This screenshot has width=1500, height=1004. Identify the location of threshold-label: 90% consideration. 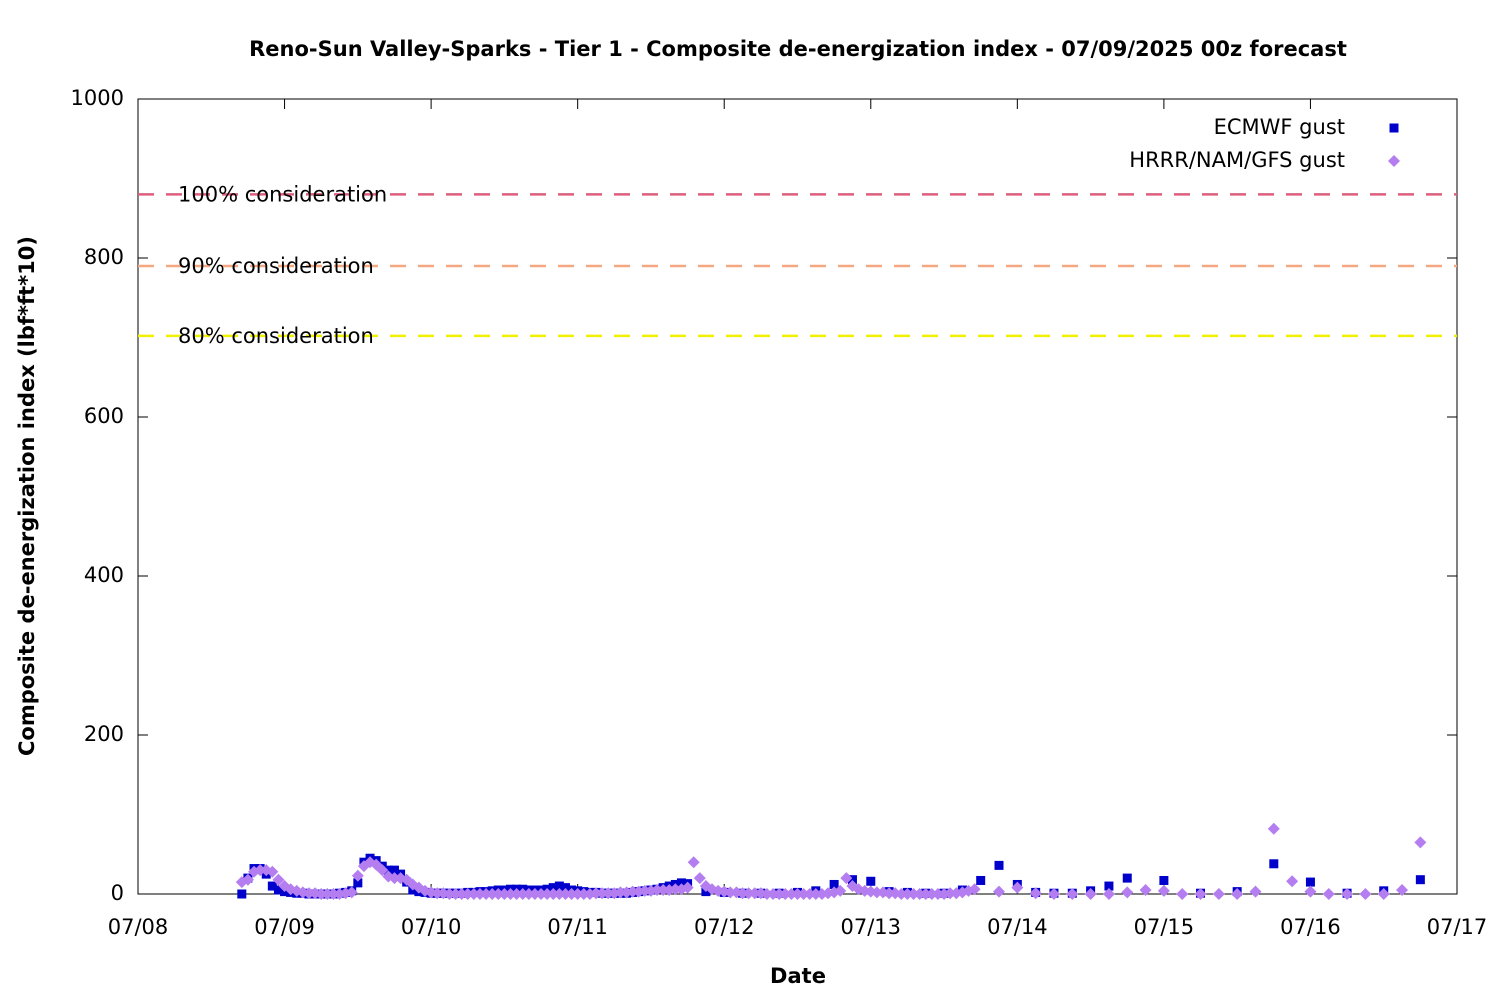
(276, 266).